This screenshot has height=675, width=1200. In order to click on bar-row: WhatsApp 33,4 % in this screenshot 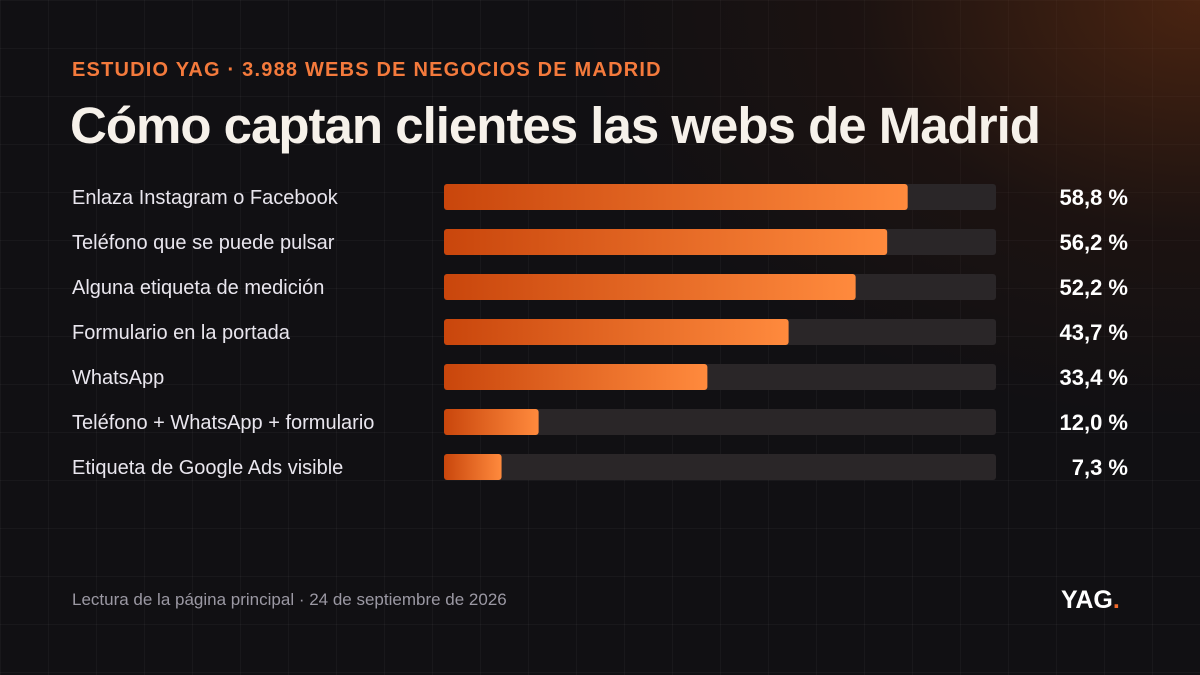, I will do `click(600, 377)`.